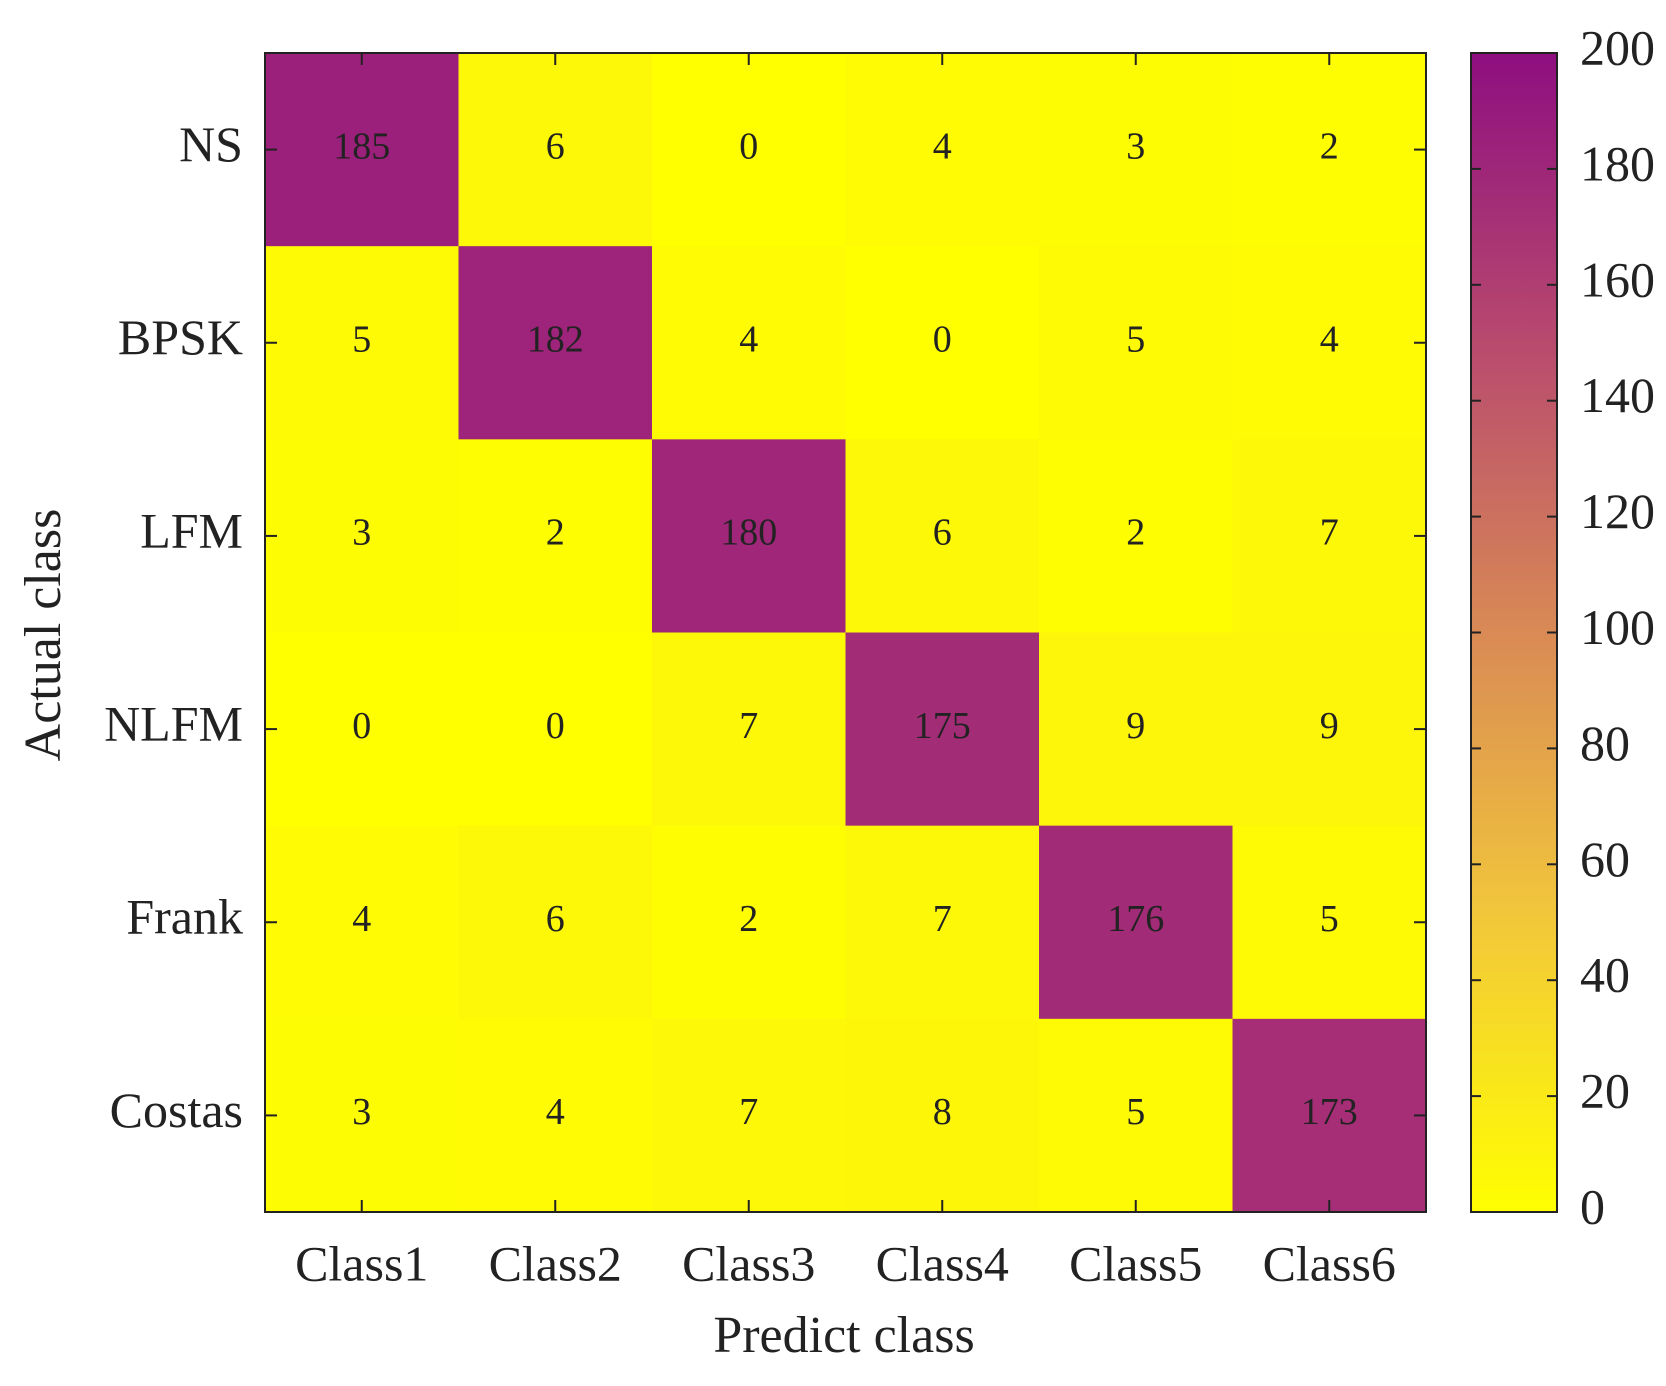 This screenshot has width=1666, height=1386. I want to click on y-tick-label: Frank, so click(184, 917).